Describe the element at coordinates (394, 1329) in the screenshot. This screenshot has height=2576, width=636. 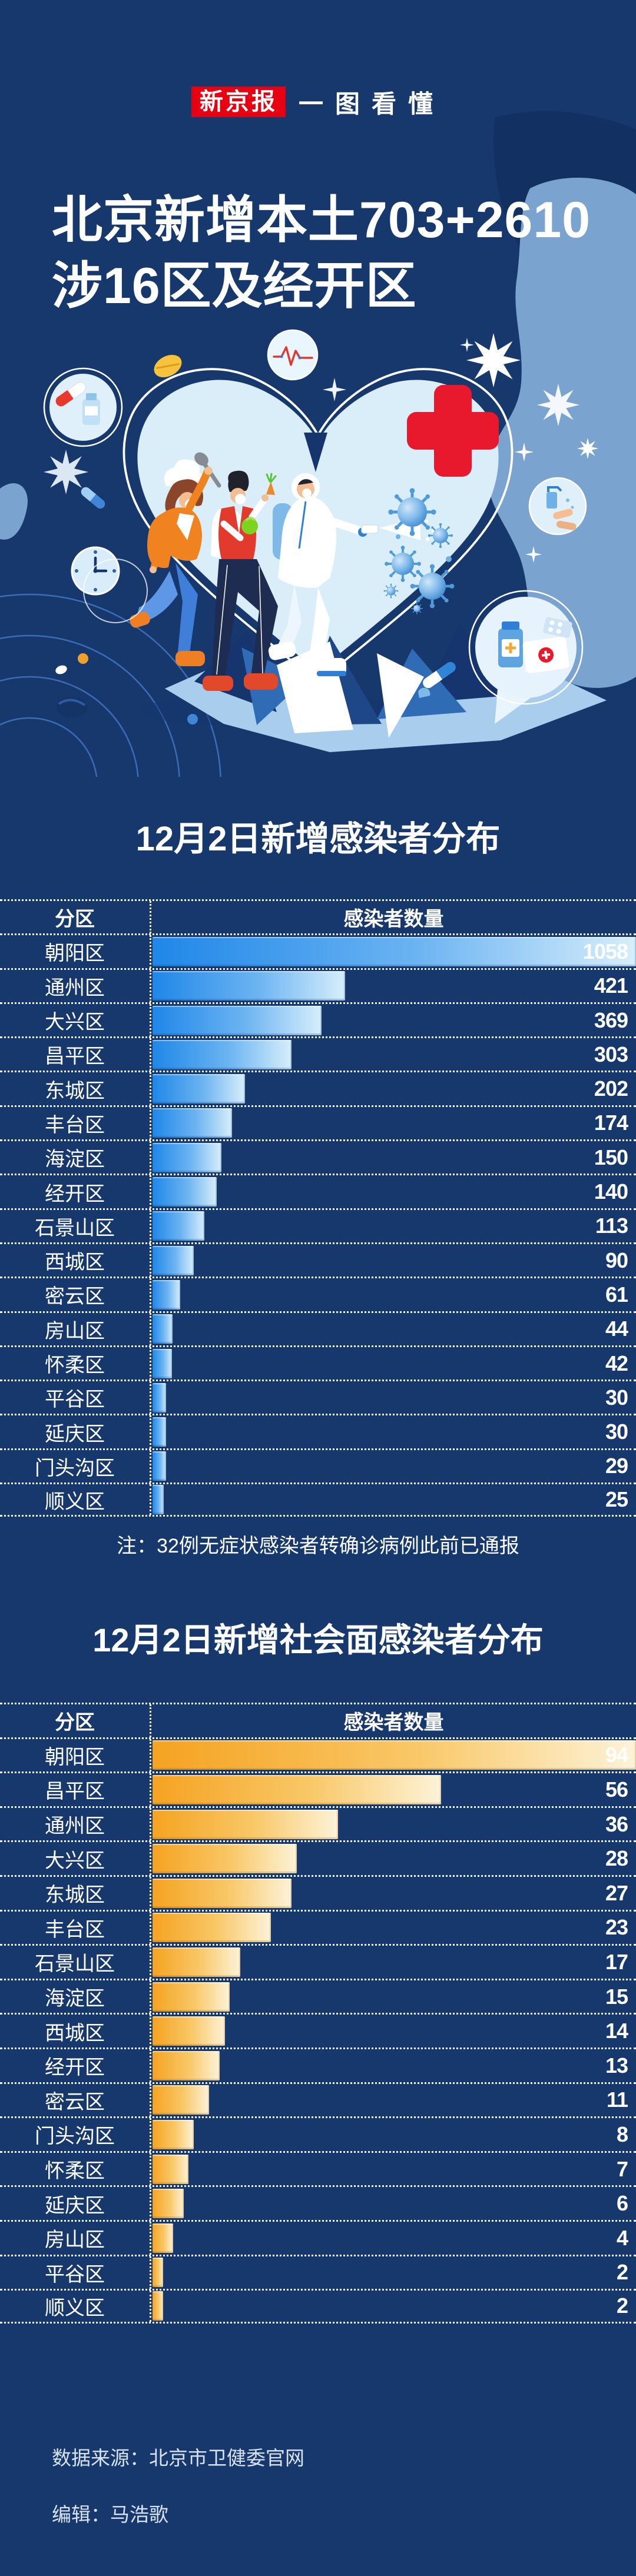
I see `count-cell: 44` at that location.